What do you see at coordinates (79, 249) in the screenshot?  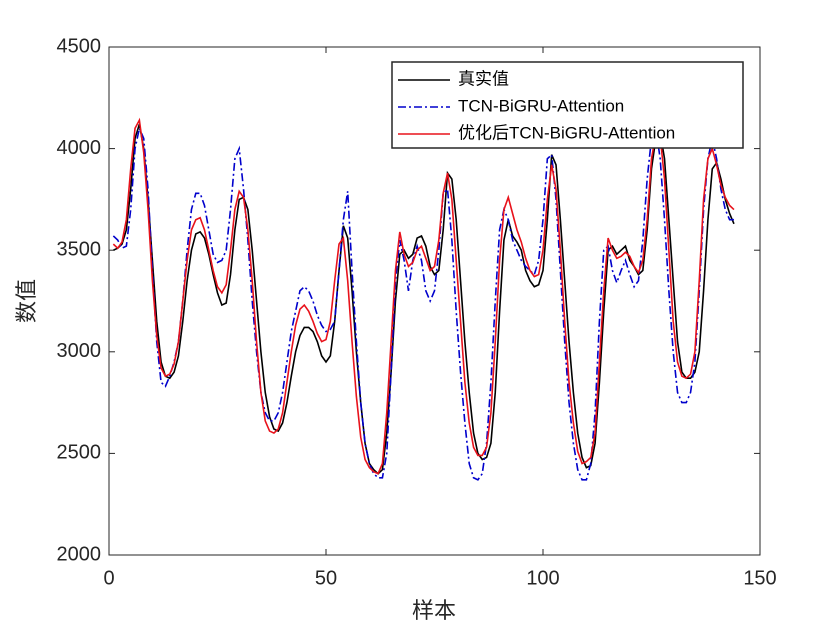 I see `y-tick-label: 3500` at bounding box center [79, 249].